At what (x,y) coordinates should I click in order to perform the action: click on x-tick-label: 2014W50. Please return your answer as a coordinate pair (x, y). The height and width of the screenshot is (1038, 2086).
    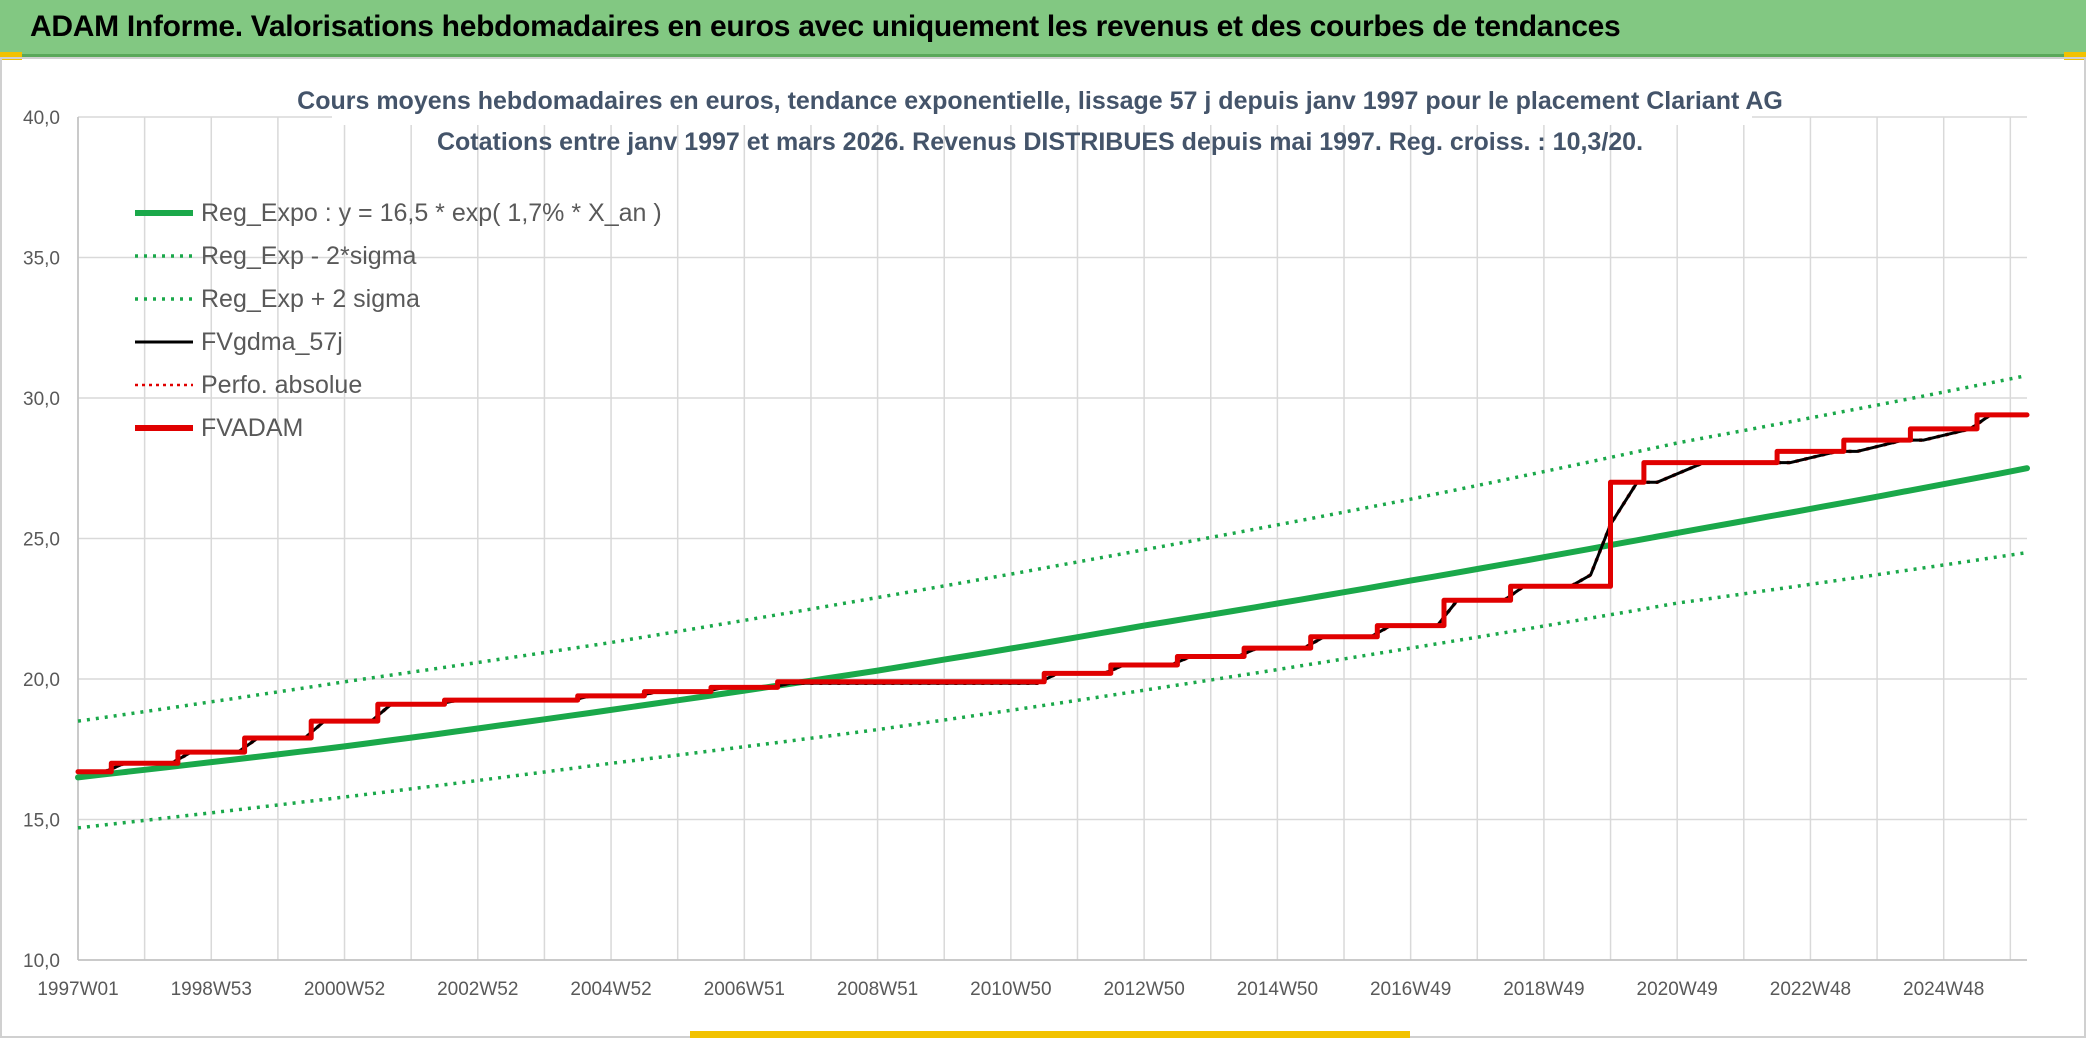
    Looking at the image, I should click on (1277, 989).